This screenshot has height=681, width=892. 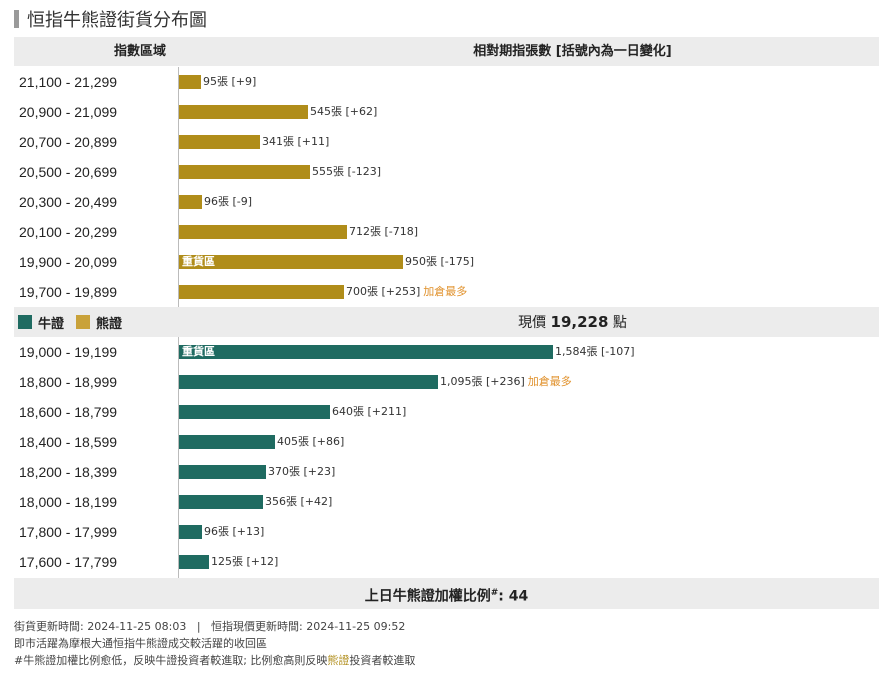 I want to click on bull-value-label: 96張 [+13], so click(x=234, y=532).